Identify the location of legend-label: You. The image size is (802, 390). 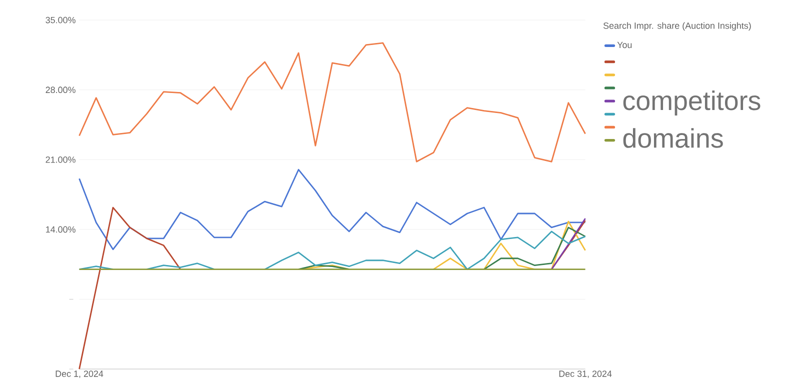
(624, 45).